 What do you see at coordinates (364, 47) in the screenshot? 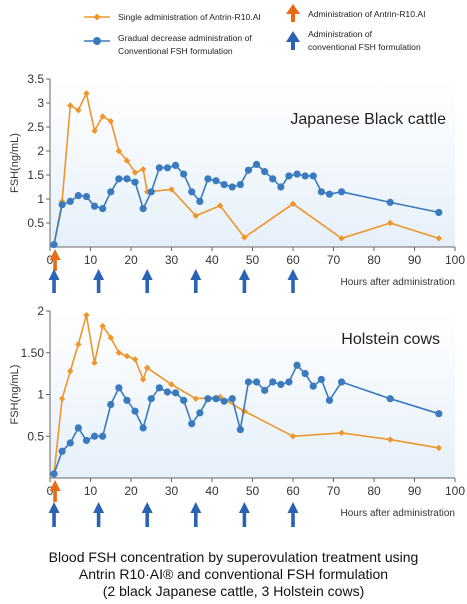
I see `legend-arrow-blue-label-line2: conventional FSH formulation` at bounding box center [364, 47].